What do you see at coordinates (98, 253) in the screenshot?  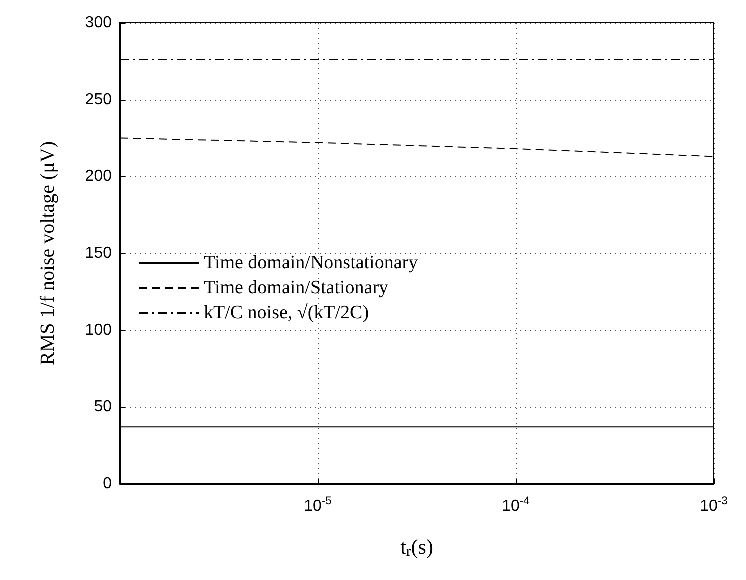 I see `y-tick-label: 150` at bounding box center [98, 253].